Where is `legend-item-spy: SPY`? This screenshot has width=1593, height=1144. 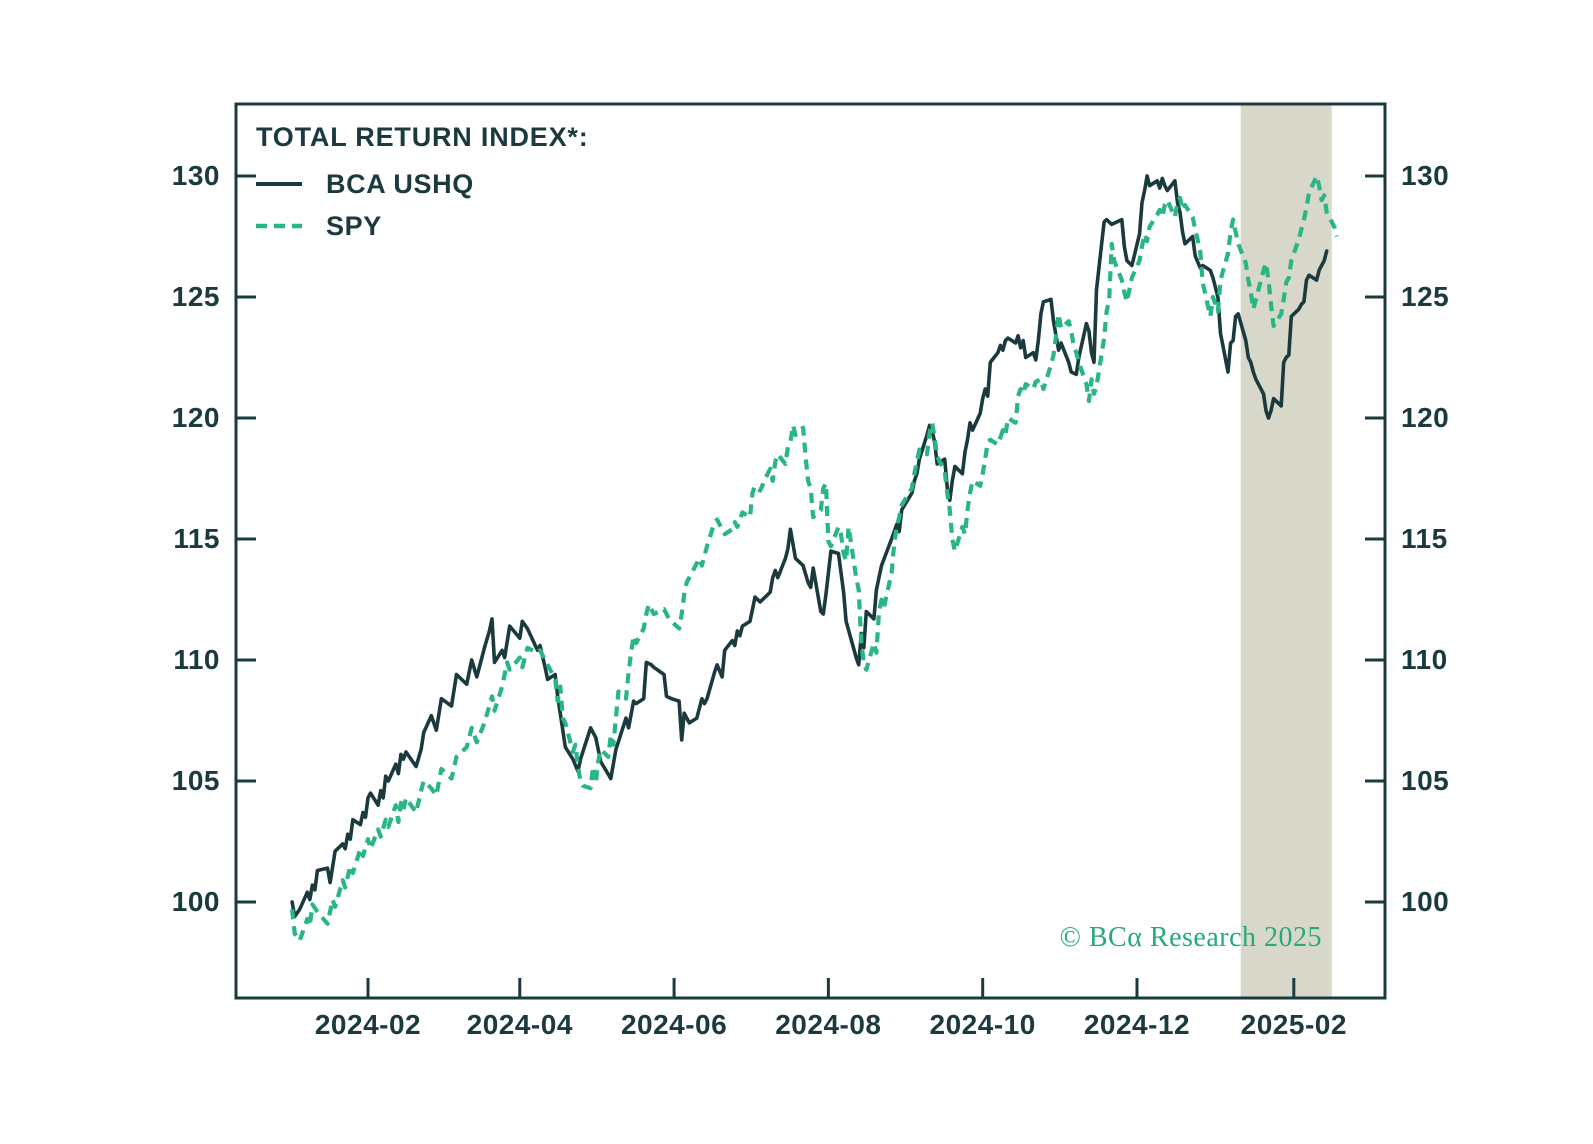 legend-item-spy: SPY is located at coordinates (422, 226).